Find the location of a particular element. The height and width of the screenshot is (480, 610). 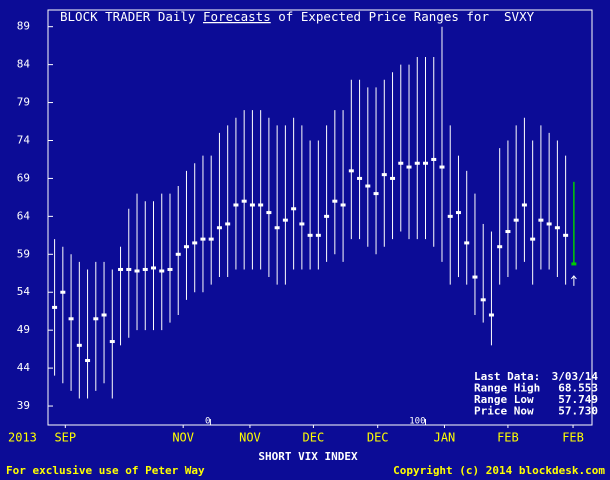

title-part: Forecasts is located at coordinates (237, 16).